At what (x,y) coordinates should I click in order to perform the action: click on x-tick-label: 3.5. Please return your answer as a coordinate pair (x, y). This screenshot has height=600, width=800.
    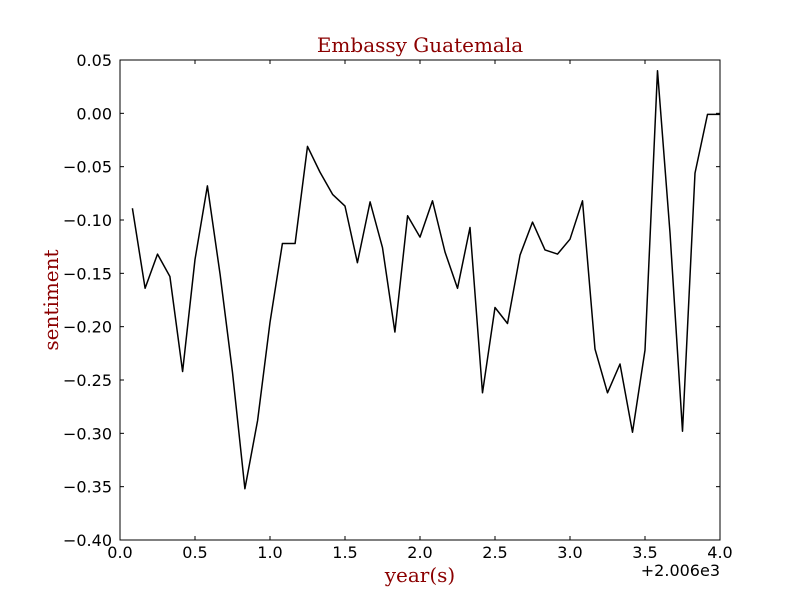
    Looking at the image, I should click on (644, 552).